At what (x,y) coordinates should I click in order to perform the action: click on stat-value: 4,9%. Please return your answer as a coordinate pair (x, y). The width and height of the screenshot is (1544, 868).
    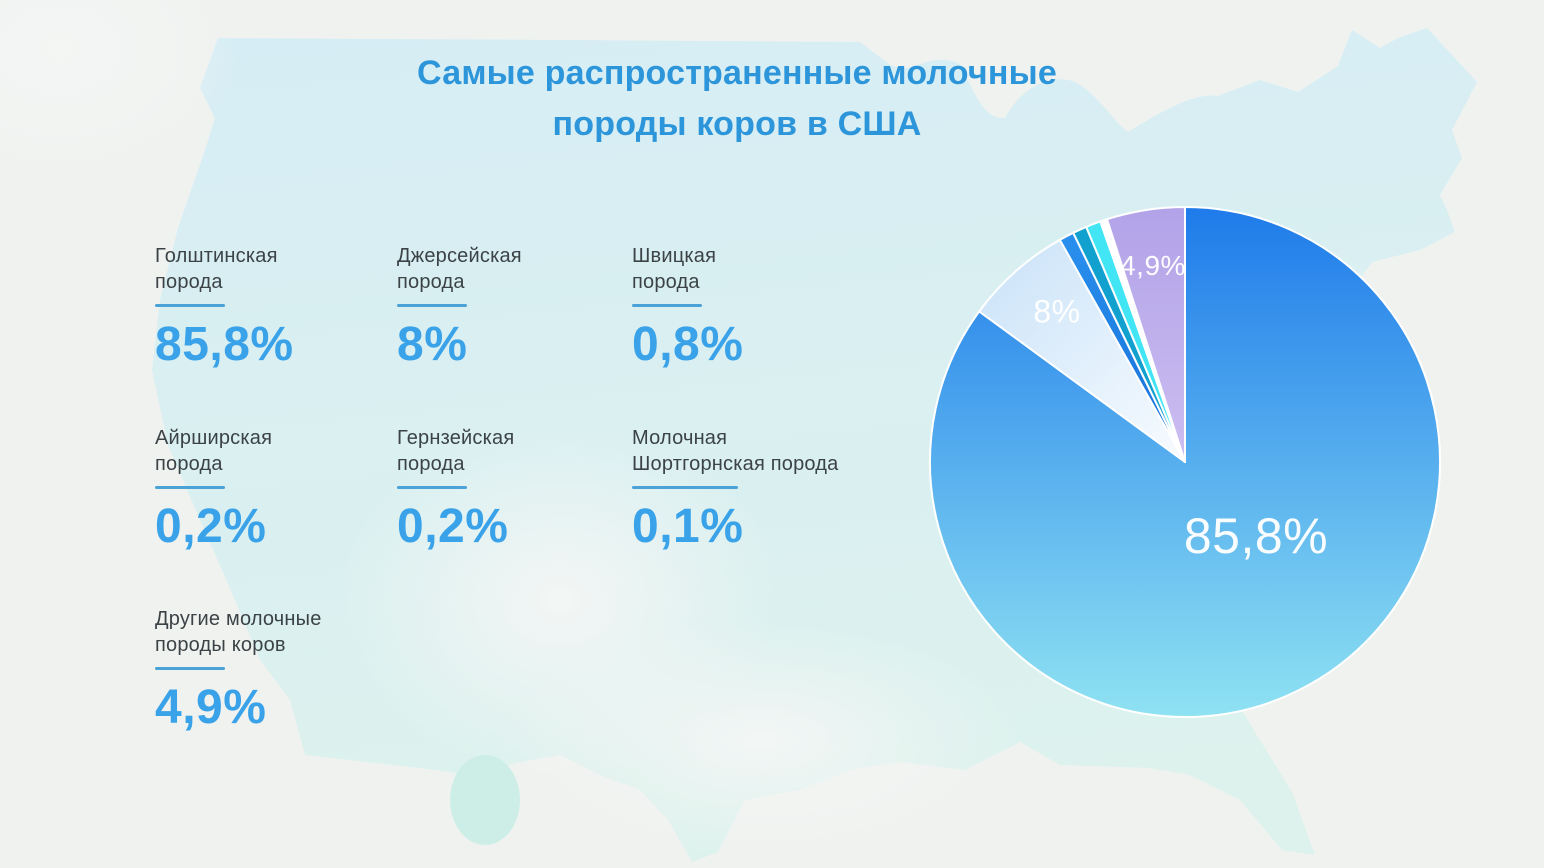
    Looking at the image, I should click on (211, 707).